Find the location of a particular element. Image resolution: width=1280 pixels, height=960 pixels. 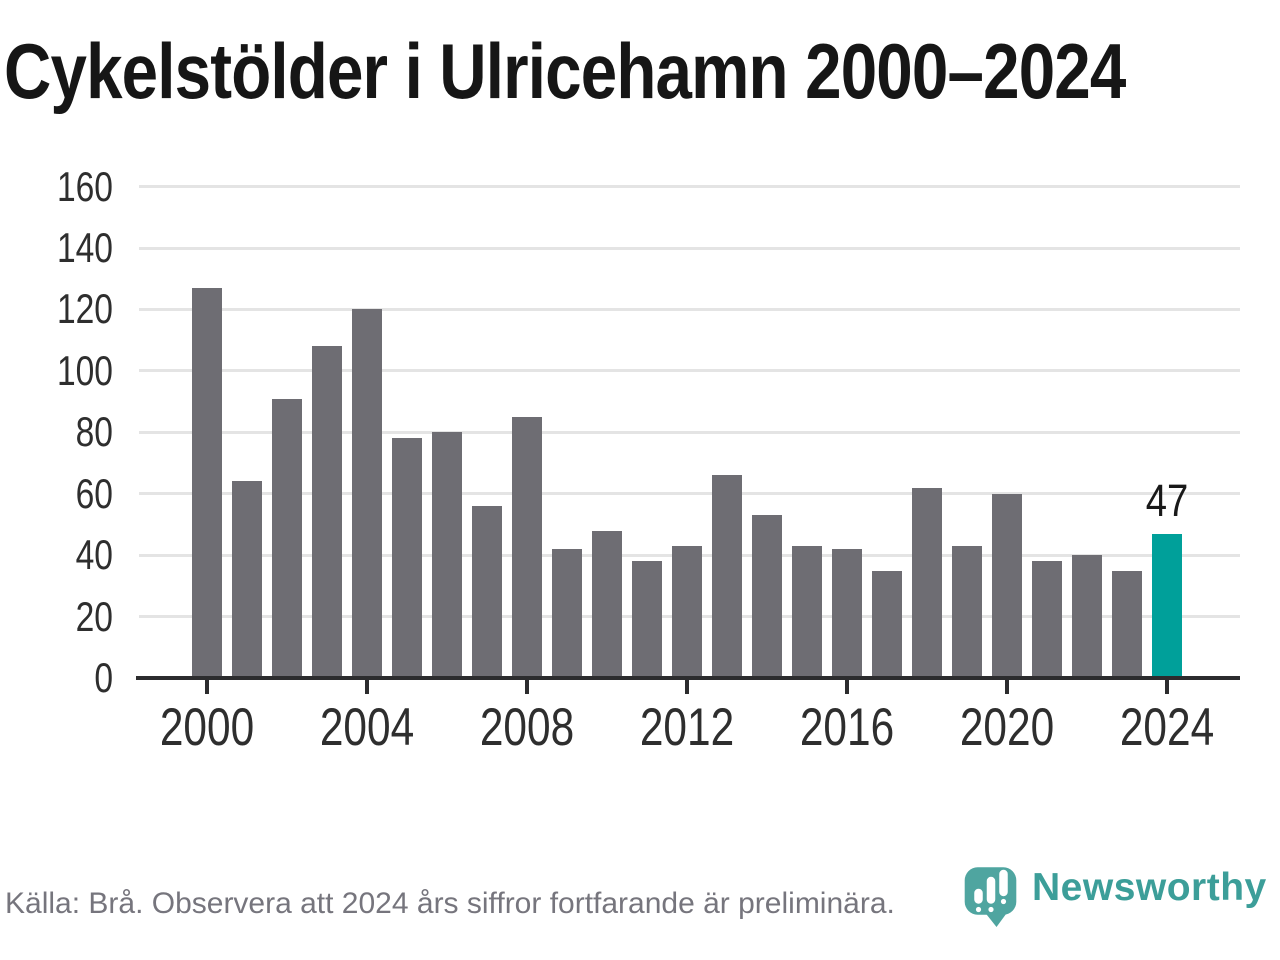

x-axis-line is located at coordinates (688, 678).